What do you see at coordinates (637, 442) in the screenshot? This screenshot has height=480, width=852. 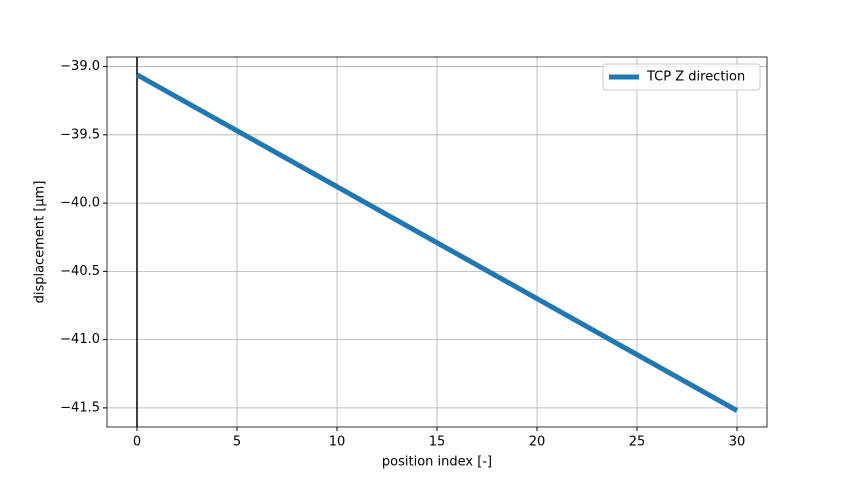 I see `x-tick-label: 25` at bounding box center [637, 442].